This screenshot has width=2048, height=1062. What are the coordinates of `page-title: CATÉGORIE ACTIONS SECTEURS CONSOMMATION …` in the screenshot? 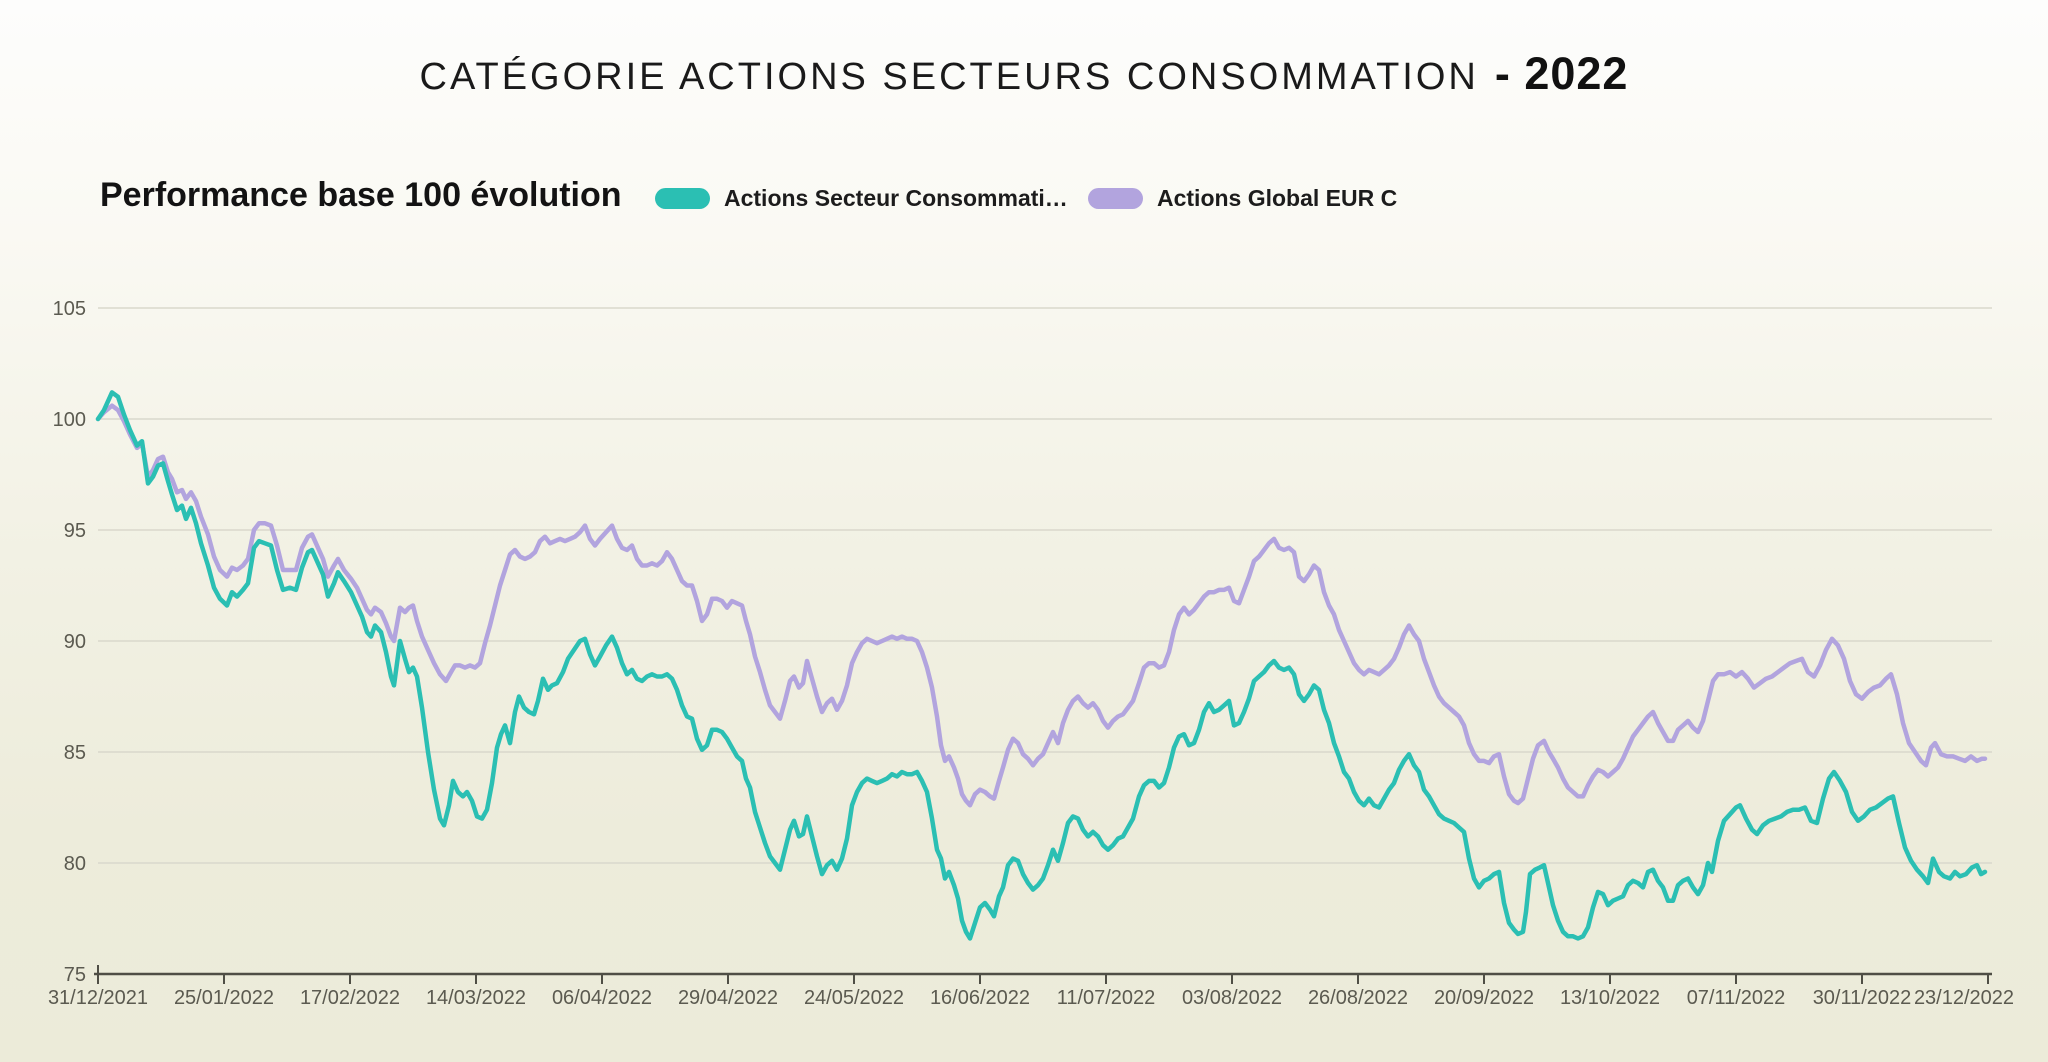 It's located at (1024, 74).